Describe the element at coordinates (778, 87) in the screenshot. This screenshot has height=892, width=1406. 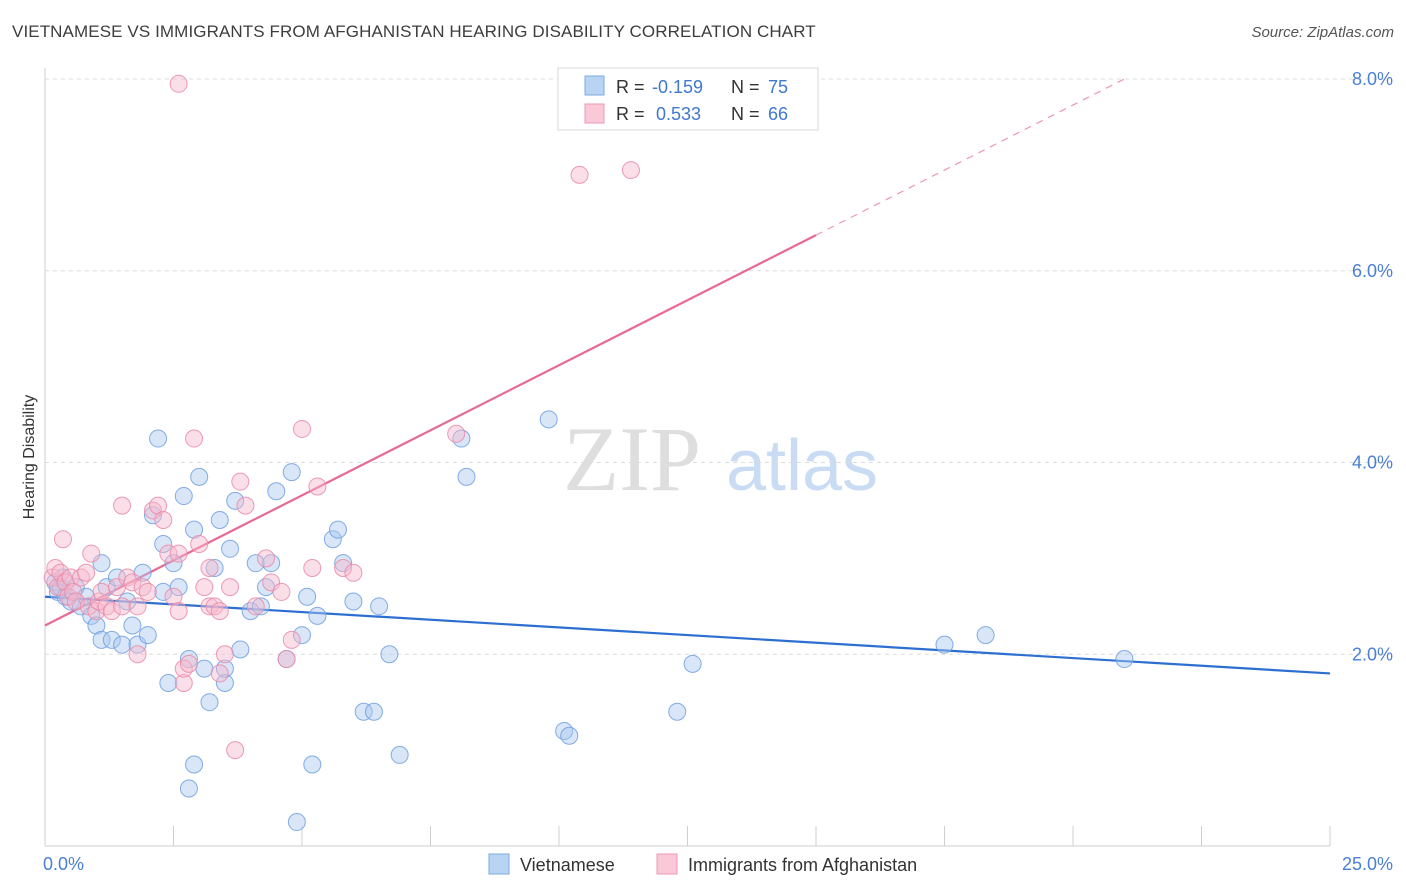
I see `legend-n-value-1: 75` at that location.